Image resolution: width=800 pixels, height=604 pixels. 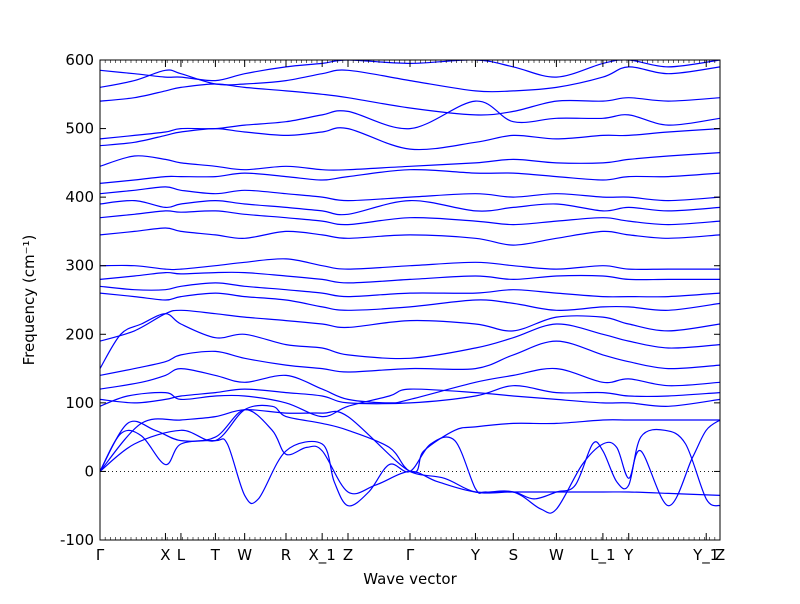 I want to click on y-axis-label: Frequency (cm⁻¹), so click(x=29, y=300).